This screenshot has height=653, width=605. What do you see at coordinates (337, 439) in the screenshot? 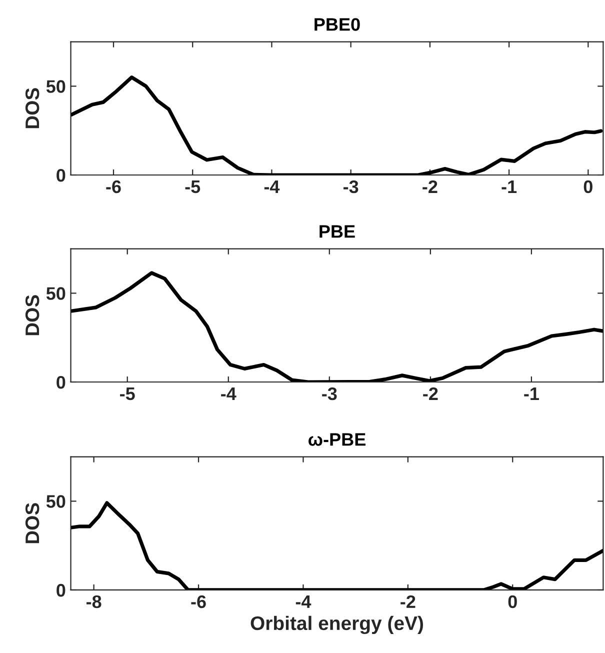
I see `chart-title: ω-PBE` at bounding box center [337, 439].